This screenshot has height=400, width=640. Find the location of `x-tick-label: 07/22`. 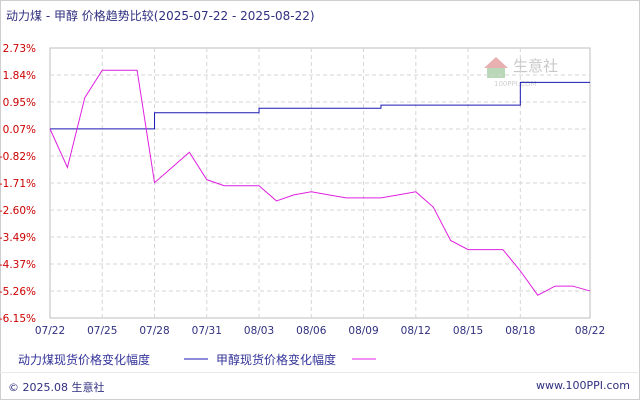

x-tick-label: 07/22 is located at coordinates (50, 331).